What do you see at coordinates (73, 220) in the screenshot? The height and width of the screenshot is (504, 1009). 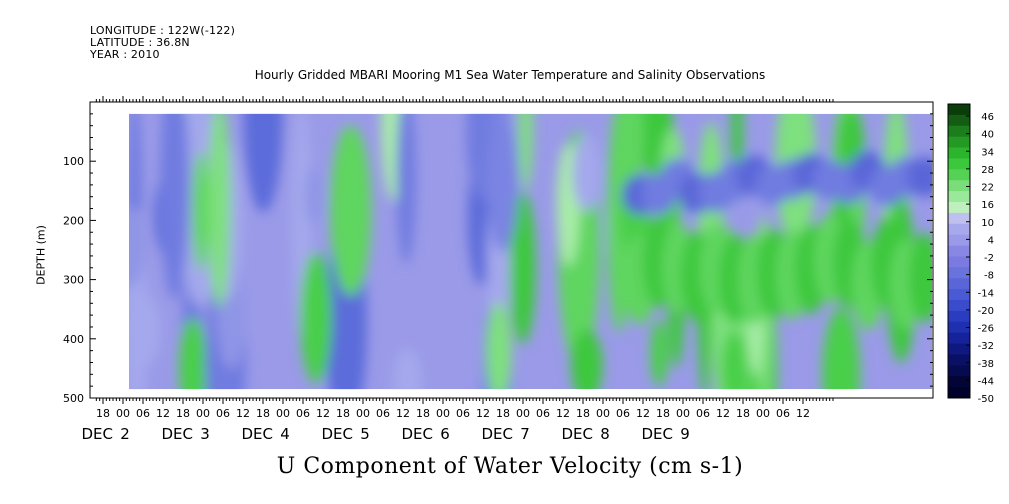 I see `y-tick-label: 200` at bounding box center [73, 220].